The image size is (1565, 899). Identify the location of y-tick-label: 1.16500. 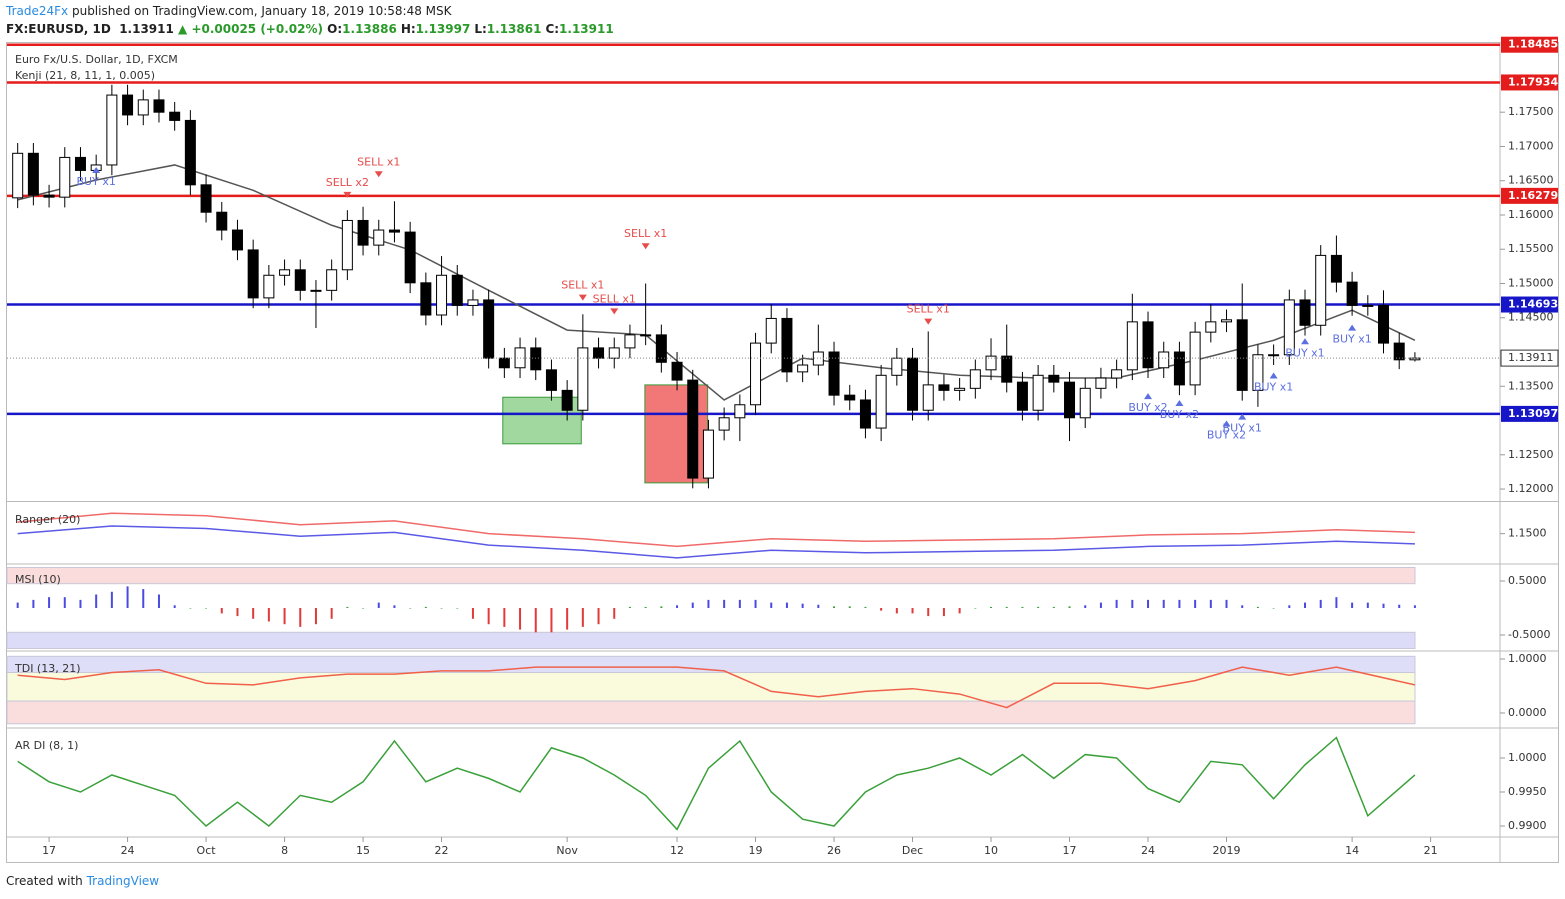
(1531, 180).